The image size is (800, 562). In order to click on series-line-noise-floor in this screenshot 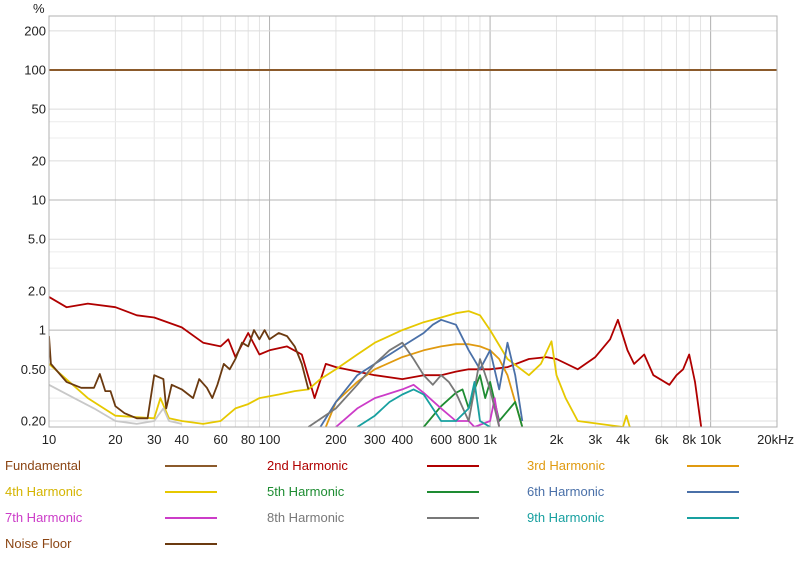, I will do `click(179, 374)`.